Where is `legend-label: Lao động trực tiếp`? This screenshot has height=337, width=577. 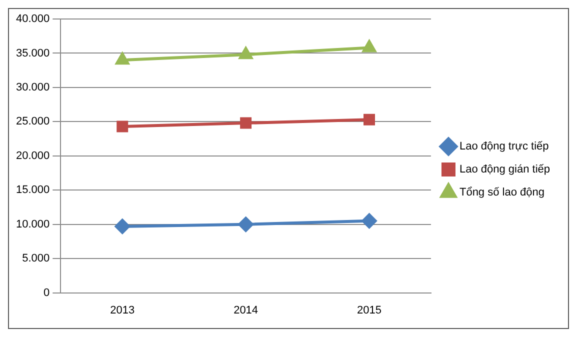 legend-label: Lao động trực tiếp is located at coordinates (504, 146).